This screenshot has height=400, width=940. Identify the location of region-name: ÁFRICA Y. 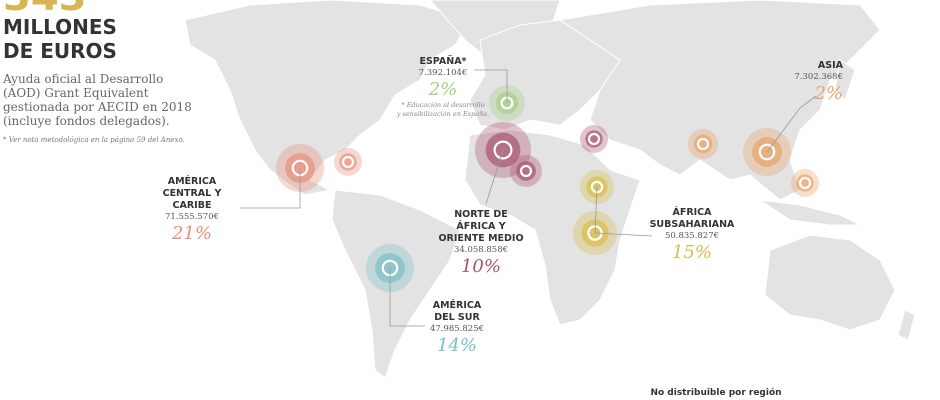
(480, 226).